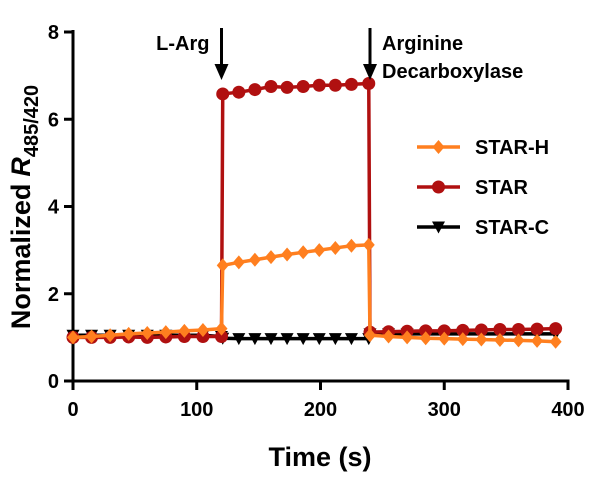  Describe the element at coordinates (512, 148) in the screenshot. I see `legend-label: STAR-H` at that location.